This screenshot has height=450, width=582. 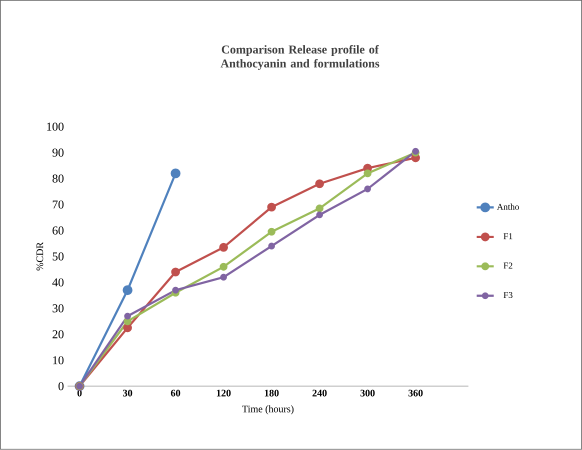 What do you see at coordinates (268, 410) in the screenshot?
I see `x-axis-title: Time (hours)` at bounding box center [268, 410].